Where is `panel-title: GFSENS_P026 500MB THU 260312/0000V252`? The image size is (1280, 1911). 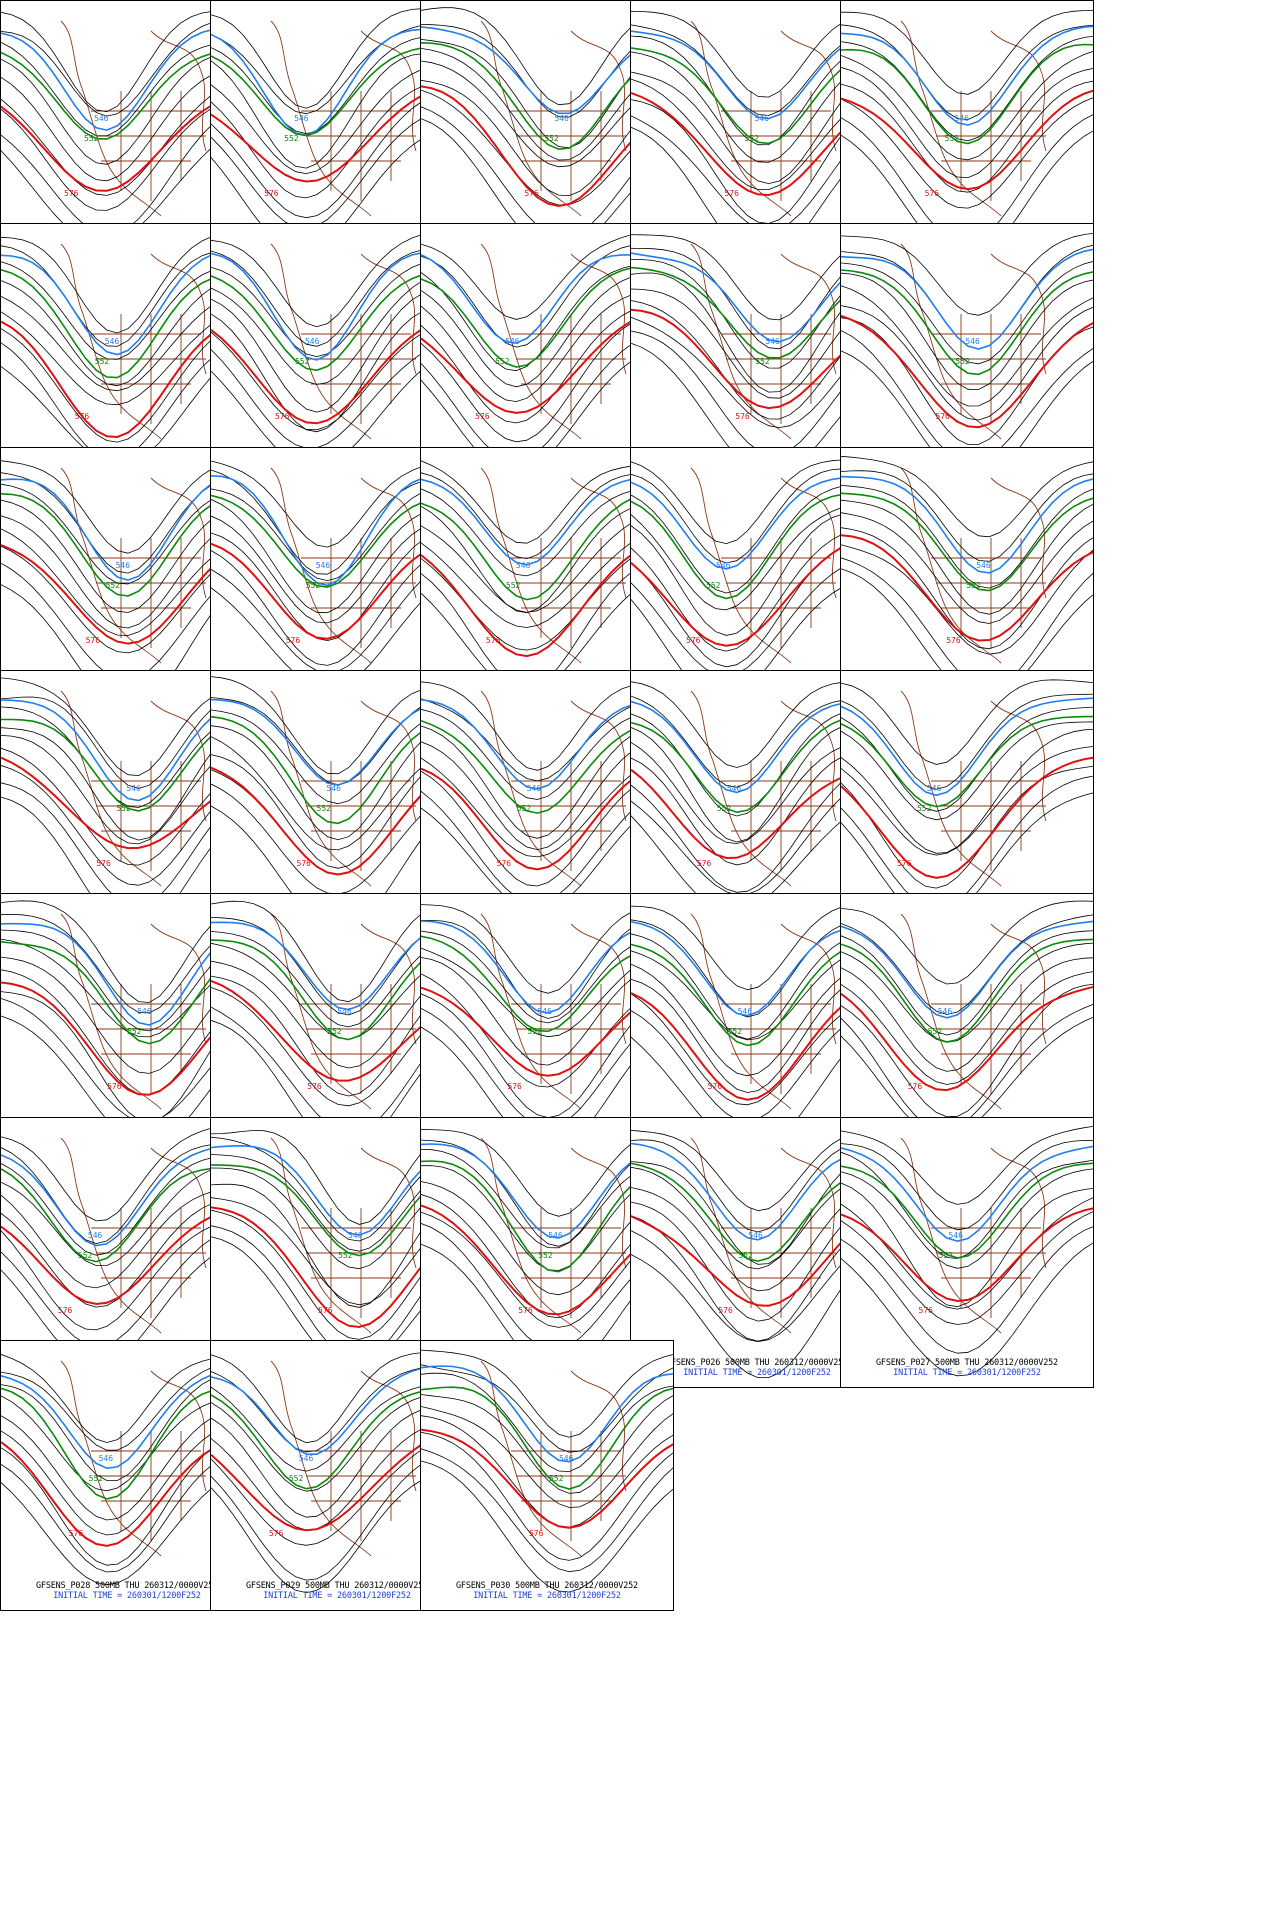 panel-title: GFSENS_P026 500MB THU 260312/0000V252 is located at coordinates (757, 1363).